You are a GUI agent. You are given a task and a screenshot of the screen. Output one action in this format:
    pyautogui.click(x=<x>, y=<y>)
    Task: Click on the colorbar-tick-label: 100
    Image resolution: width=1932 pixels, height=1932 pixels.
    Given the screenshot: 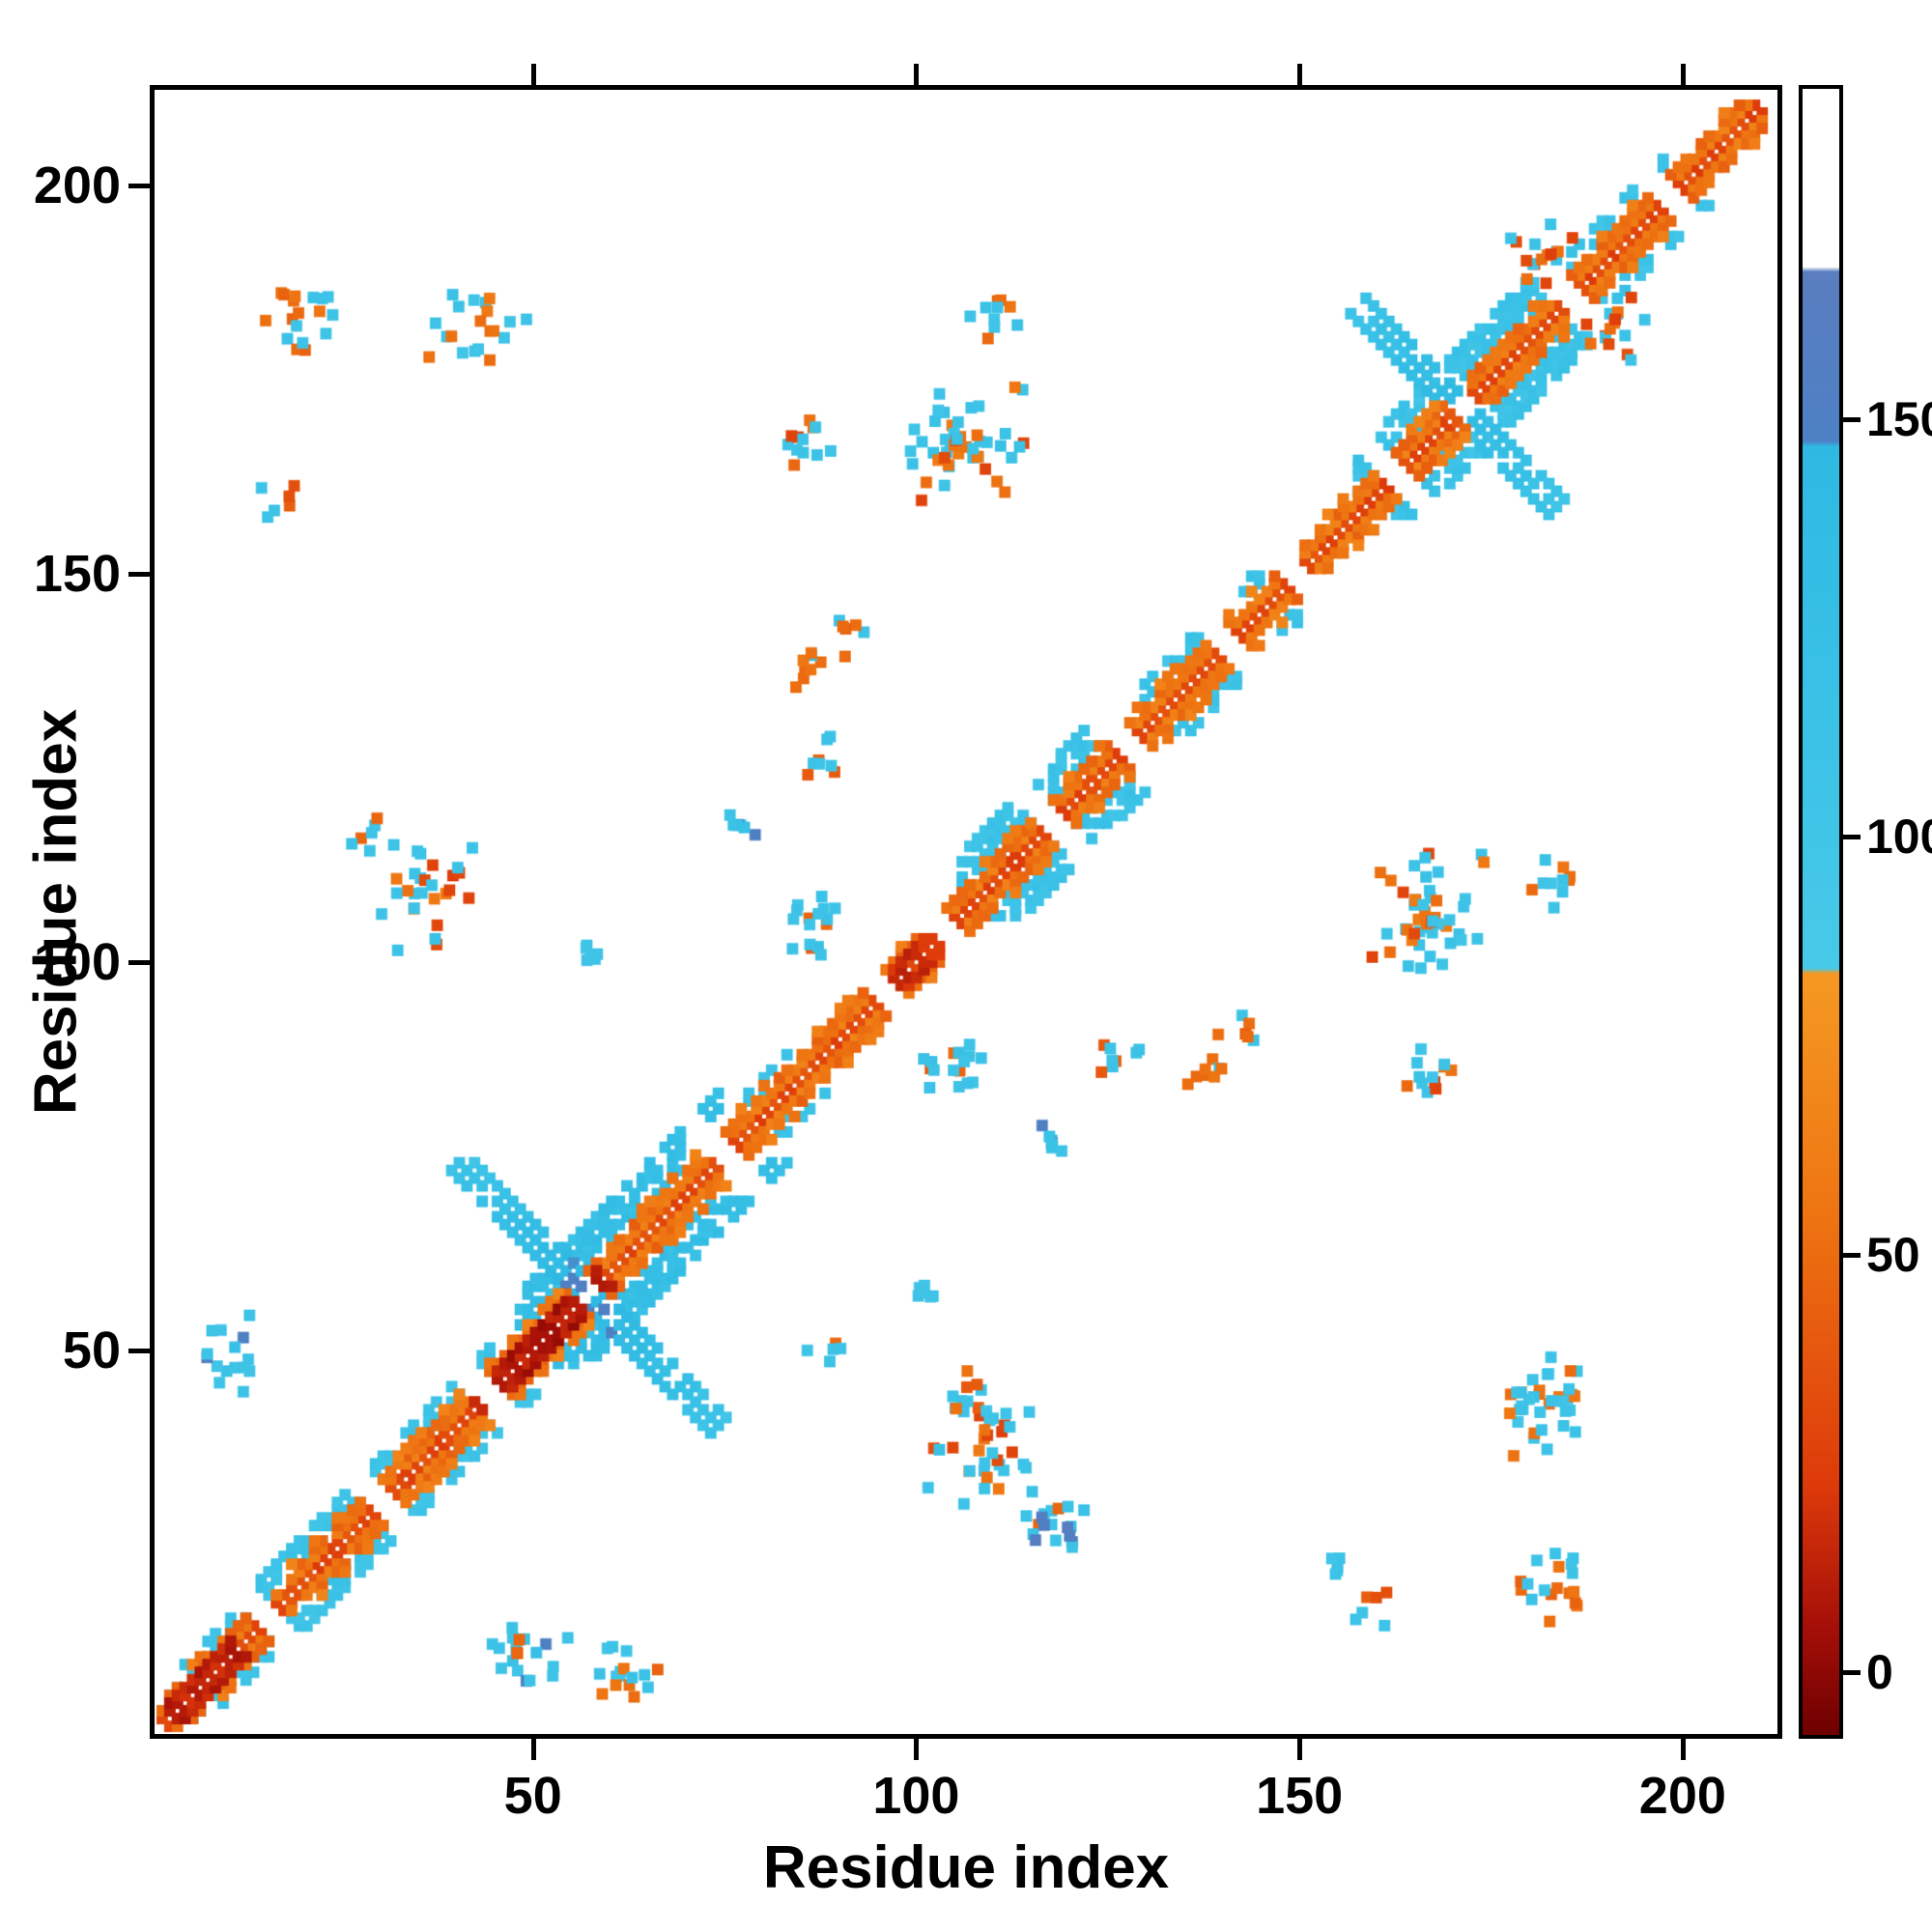 What is the action you would take?
    pyautogui.click(x=1899, y=837)
    